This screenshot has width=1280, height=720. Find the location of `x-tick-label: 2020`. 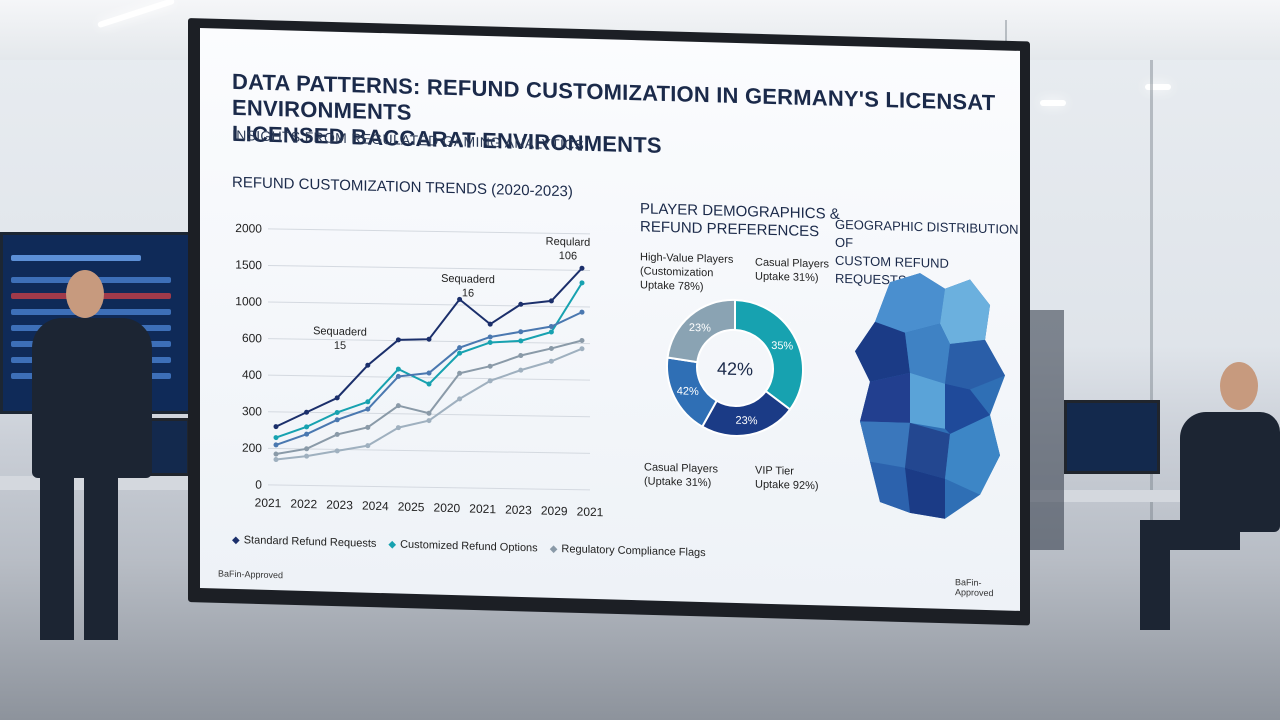

x-tick-label: 2020 is located at coordinates (447, 508).